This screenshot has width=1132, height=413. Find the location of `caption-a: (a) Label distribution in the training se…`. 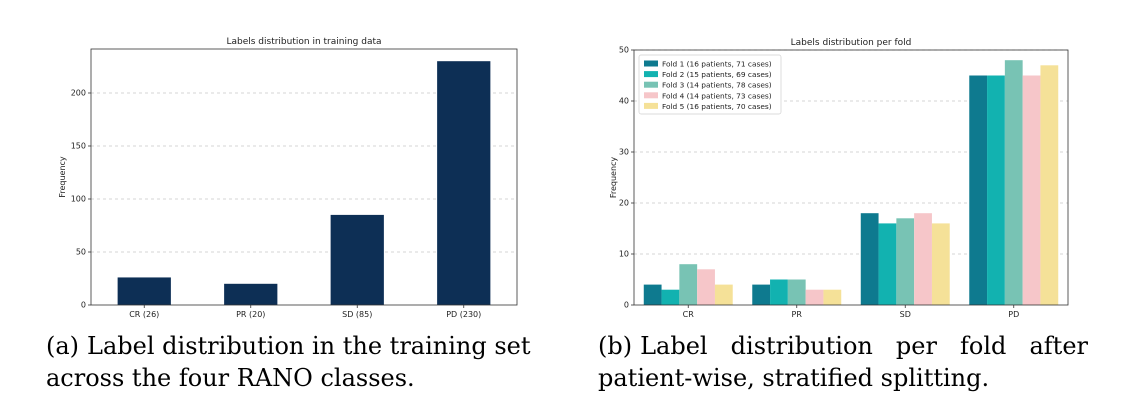

caption-a: (a) Label distribution in the training se… is located at coordinates (291, 362).